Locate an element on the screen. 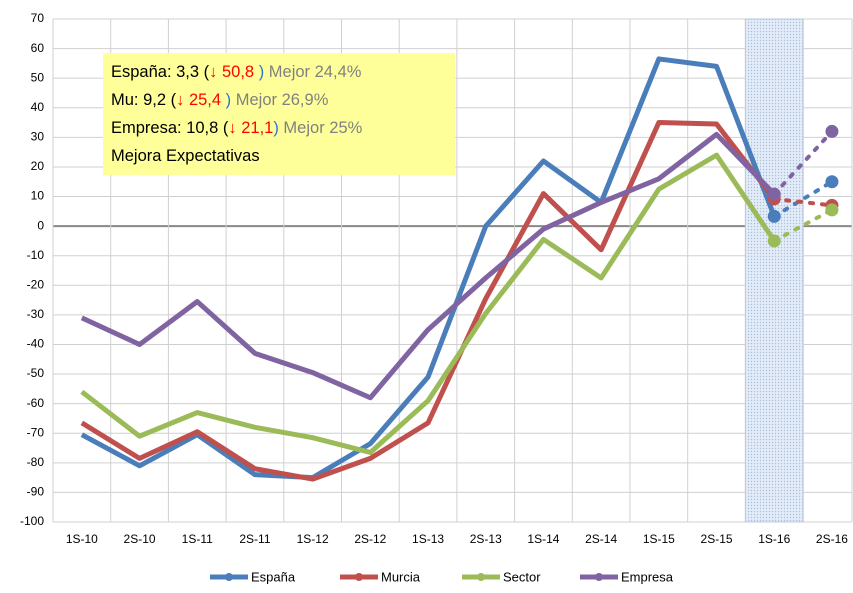 Image resolution: width=853 pixels, height=593 pixels. annotation-part: ↓ 50,8 is located at coordinates (231, 72).